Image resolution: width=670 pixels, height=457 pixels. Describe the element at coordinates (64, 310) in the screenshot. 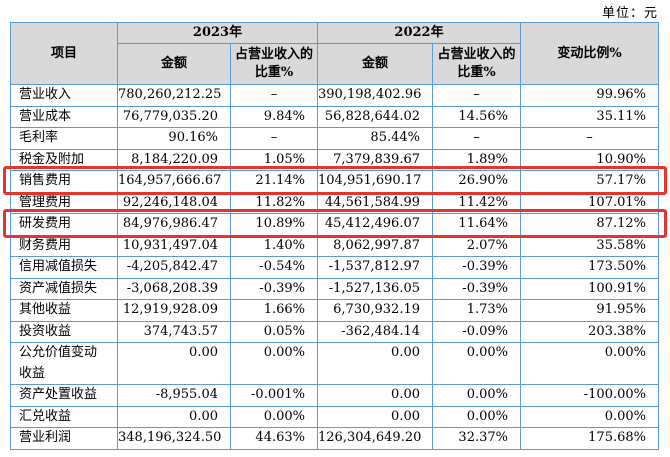

I see `cell-item: 其他收益` at that location.